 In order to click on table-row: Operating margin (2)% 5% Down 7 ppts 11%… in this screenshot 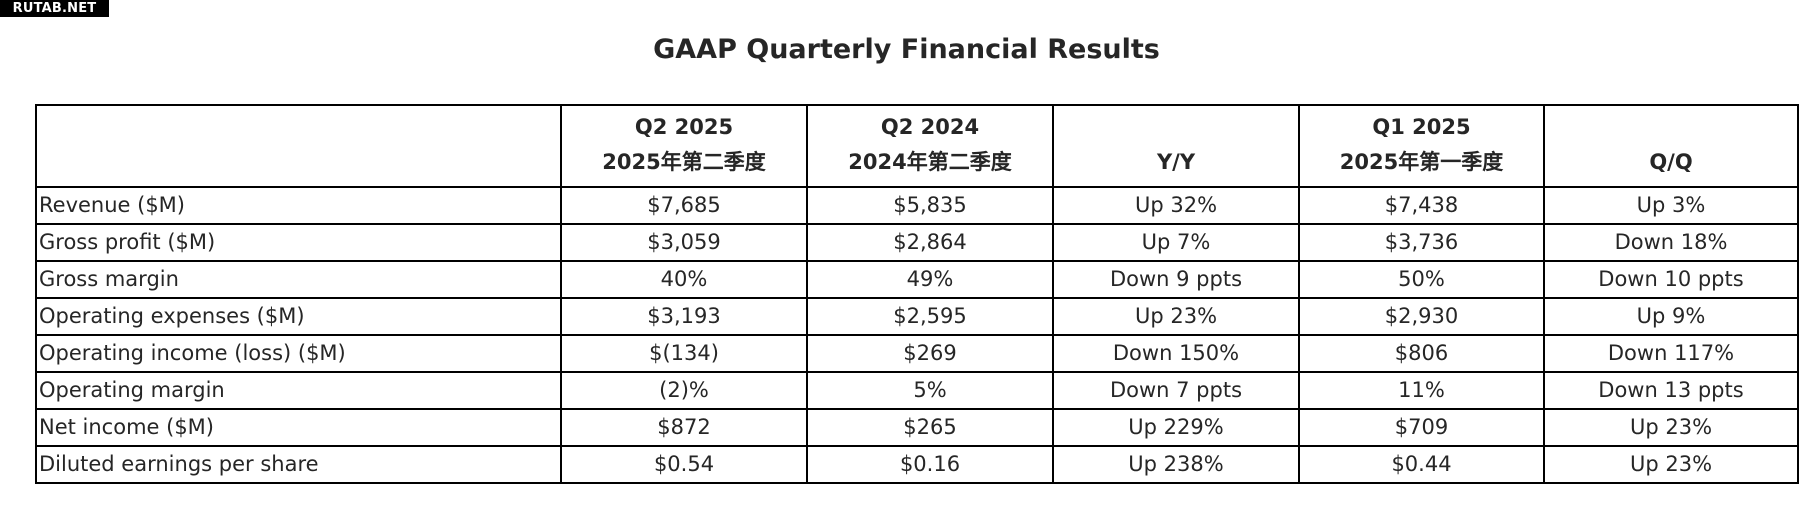, I will do `click(917, 390)`.